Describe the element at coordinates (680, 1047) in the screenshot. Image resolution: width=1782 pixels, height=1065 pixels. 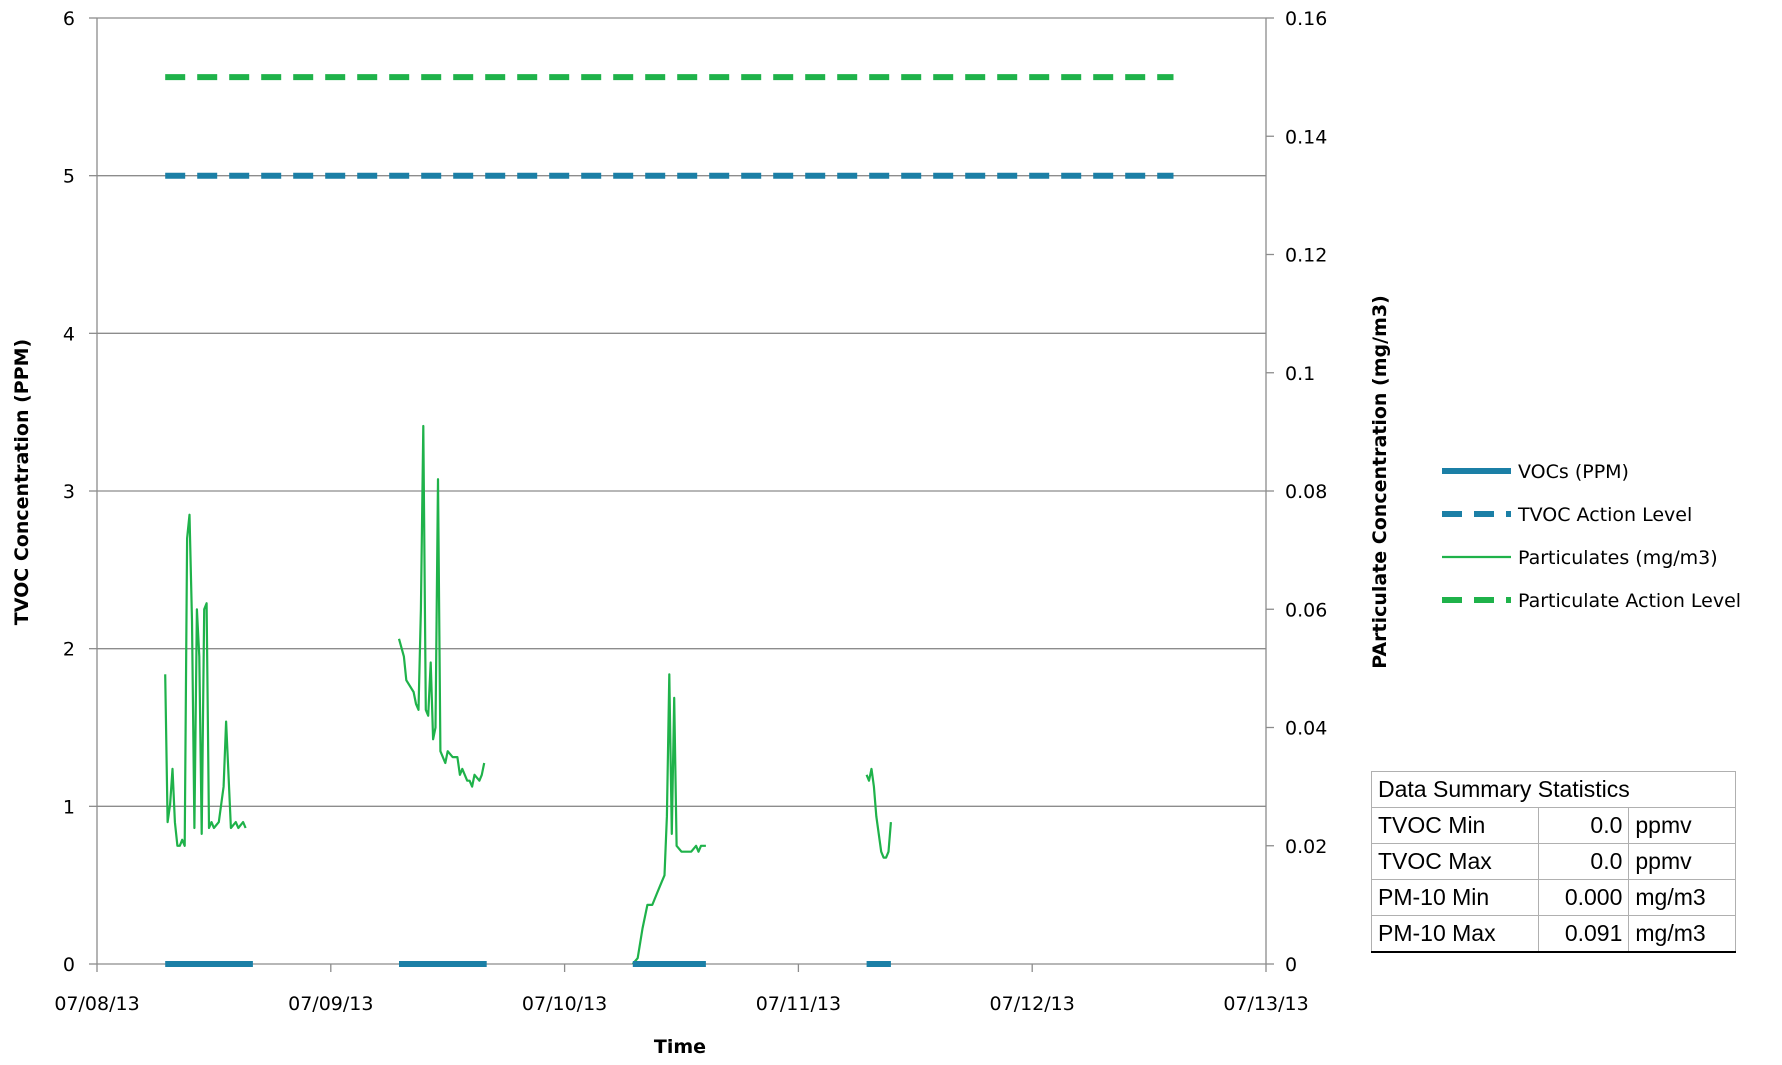
I see `x-axis-title: Time` at that location.